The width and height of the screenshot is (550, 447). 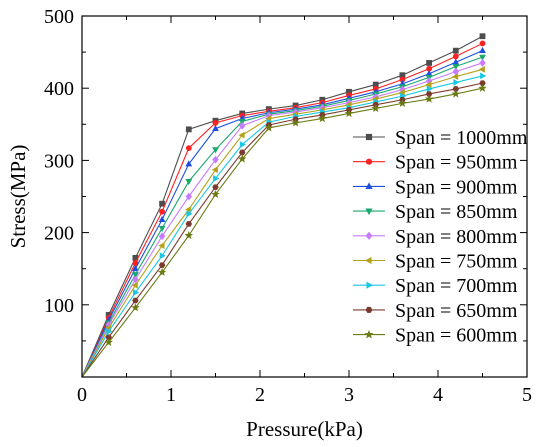 I want to click on y-tick-label: 100, so click(x=59, y=306).